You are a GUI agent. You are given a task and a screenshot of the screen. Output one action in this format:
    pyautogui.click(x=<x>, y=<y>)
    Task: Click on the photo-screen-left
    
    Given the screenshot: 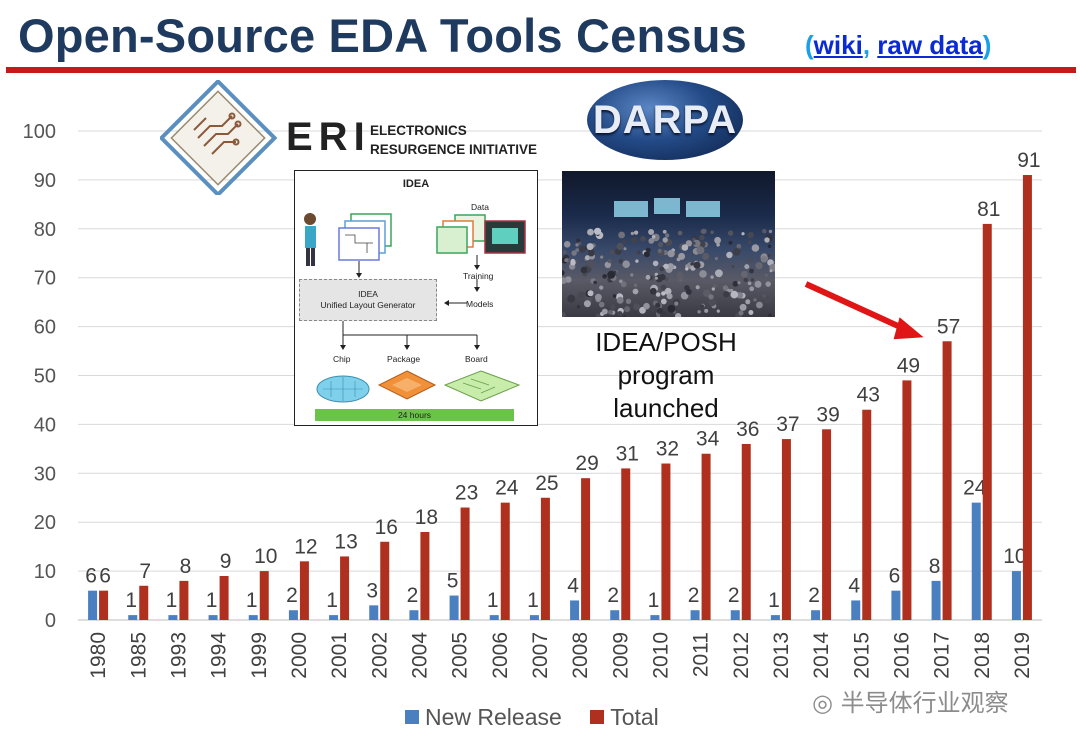 What is the action you would take?
    pyautogui.click(x=631, y=209)
    